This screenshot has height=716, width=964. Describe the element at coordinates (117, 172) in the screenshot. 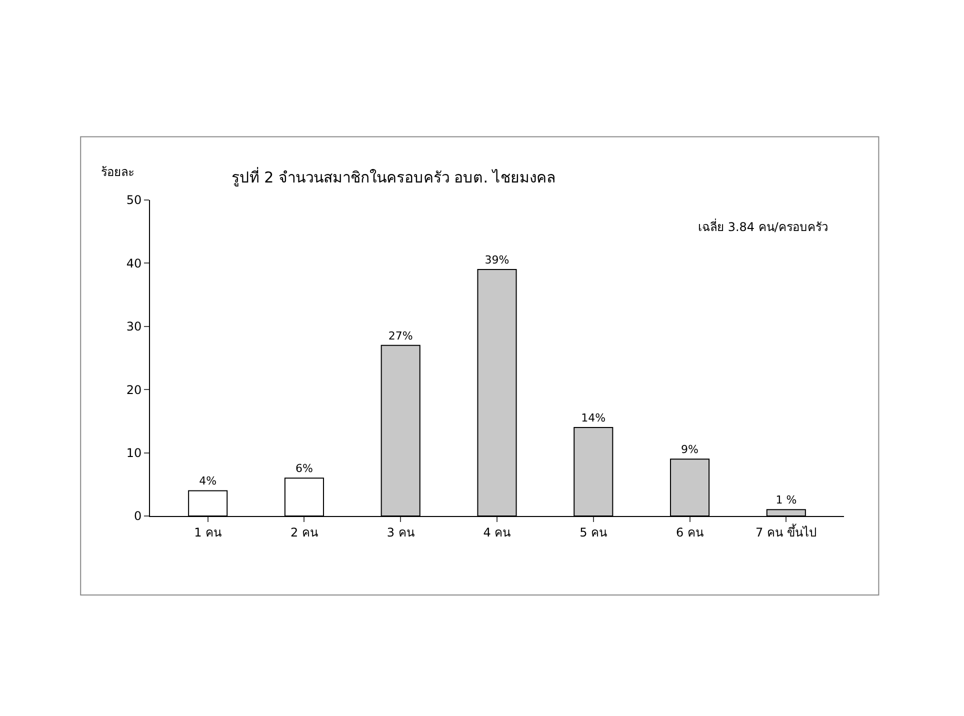

I see `y-axis-title: ร้อยละ` at that location.